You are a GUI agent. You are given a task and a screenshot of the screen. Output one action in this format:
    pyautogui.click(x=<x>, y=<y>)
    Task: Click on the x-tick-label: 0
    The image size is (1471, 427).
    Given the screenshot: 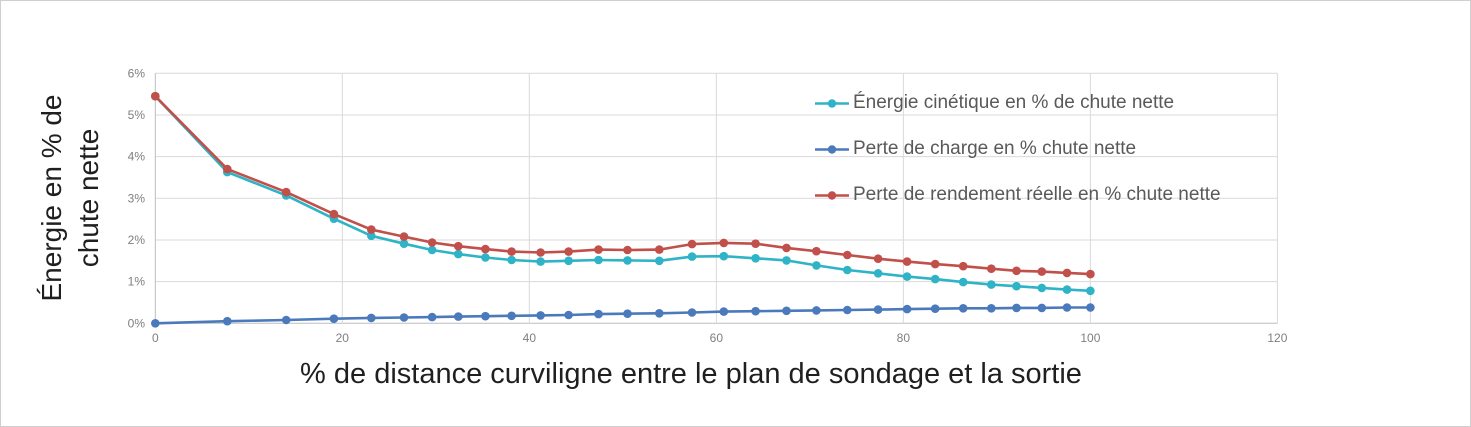 What is the action you would take?
    pyautogui.click(x=155, y=338)
    